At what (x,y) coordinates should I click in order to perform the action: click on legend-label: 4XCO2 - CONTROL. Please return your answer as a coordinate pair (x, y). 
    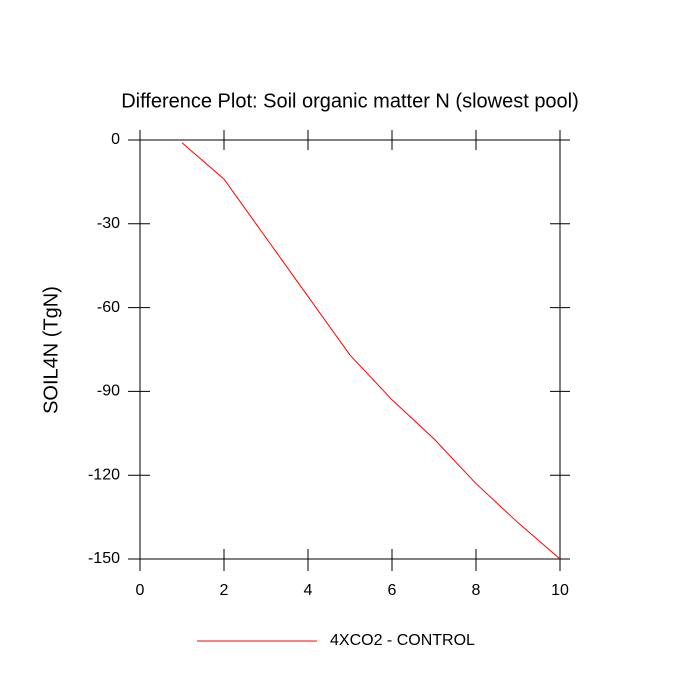
    Looking at the image, I should click on (402, 640).